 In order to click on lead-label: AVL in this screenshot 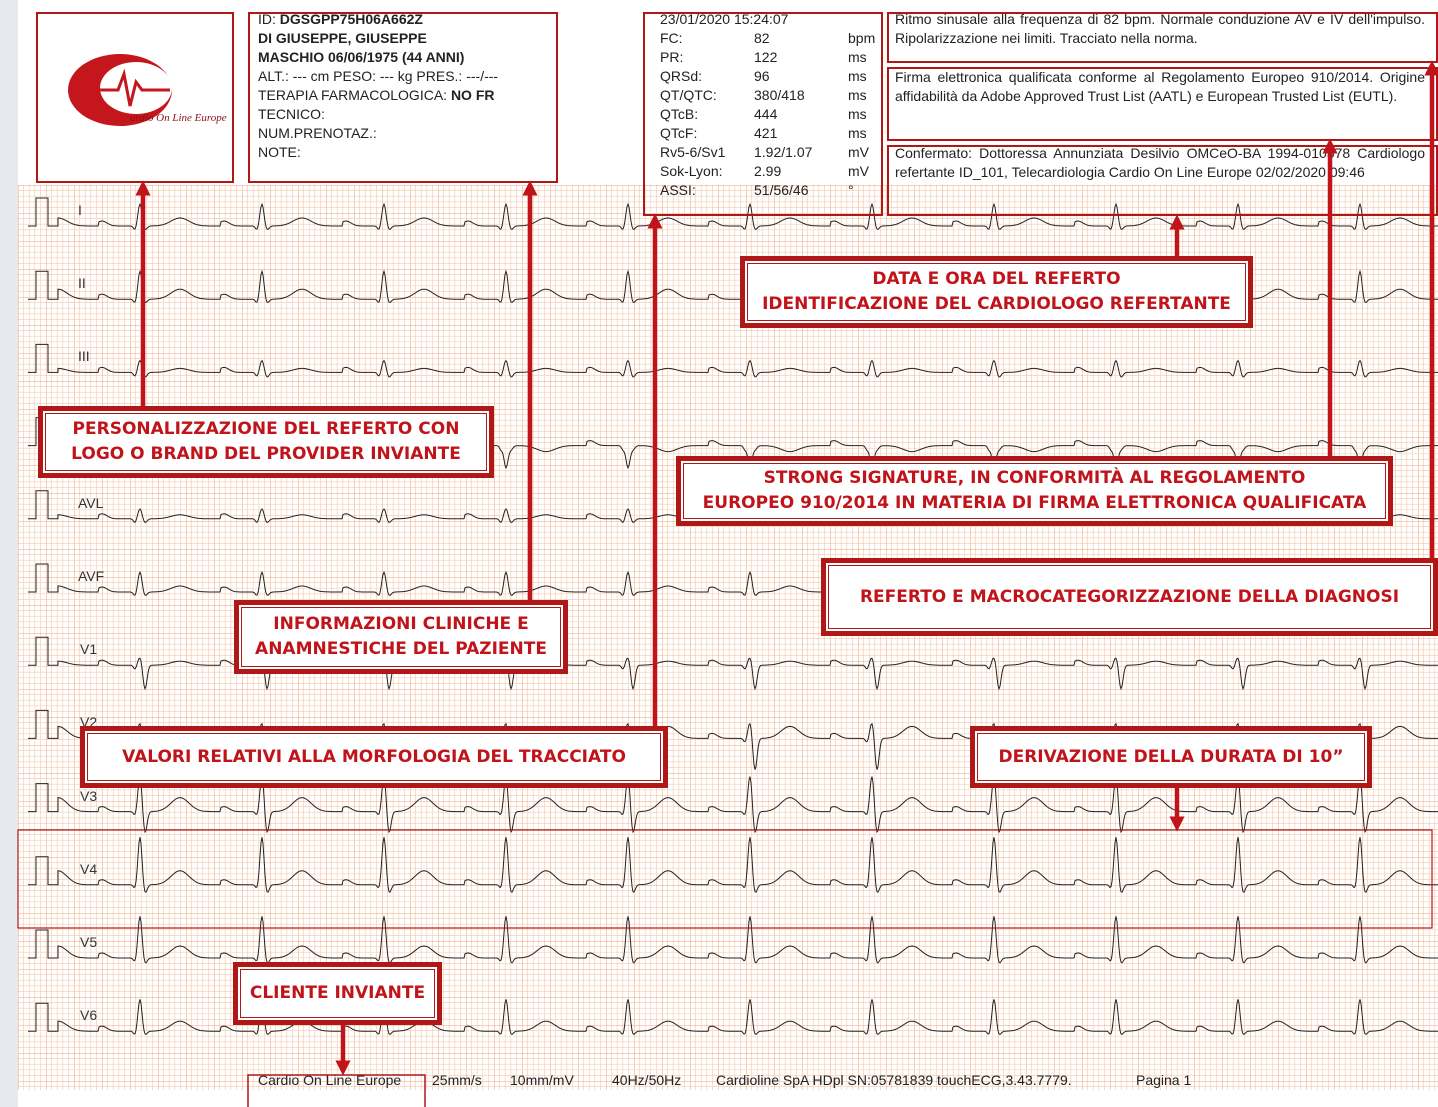, I will do `click(91, 502)`.